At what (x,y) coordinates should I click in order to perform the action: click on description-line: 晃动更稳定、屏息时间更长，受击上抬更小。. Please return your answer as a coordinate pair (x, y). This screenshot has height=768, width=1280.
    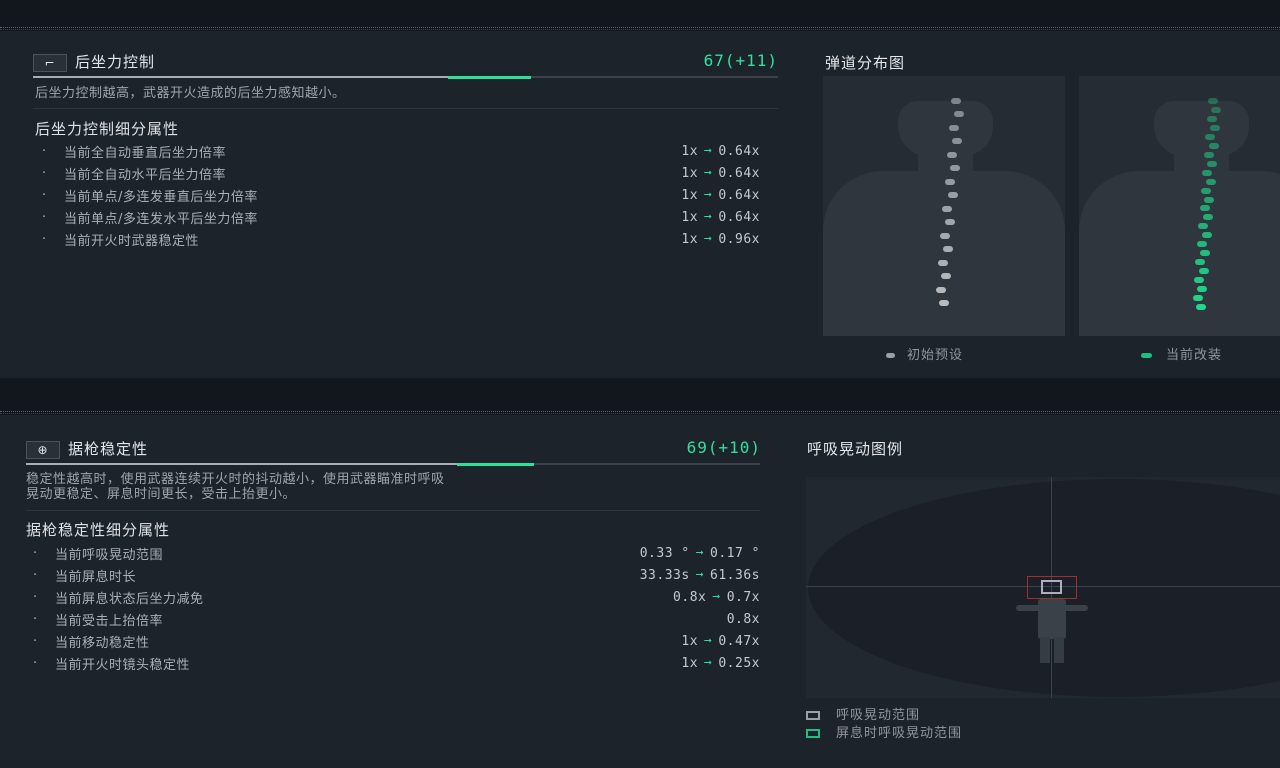
    Looking at the image, I should click on (161, 494).